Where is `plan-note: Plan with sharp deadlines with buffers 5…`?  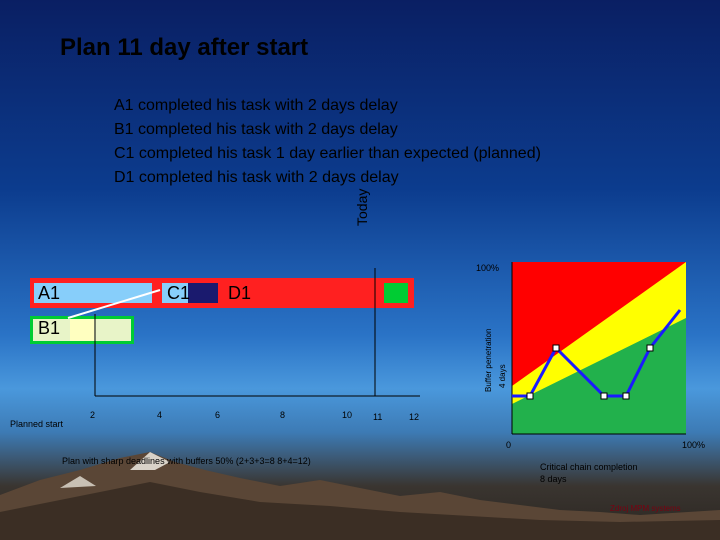
plan-note: Plan with sharp deadlines with buffers 5… is located at coordinates (186, 461).